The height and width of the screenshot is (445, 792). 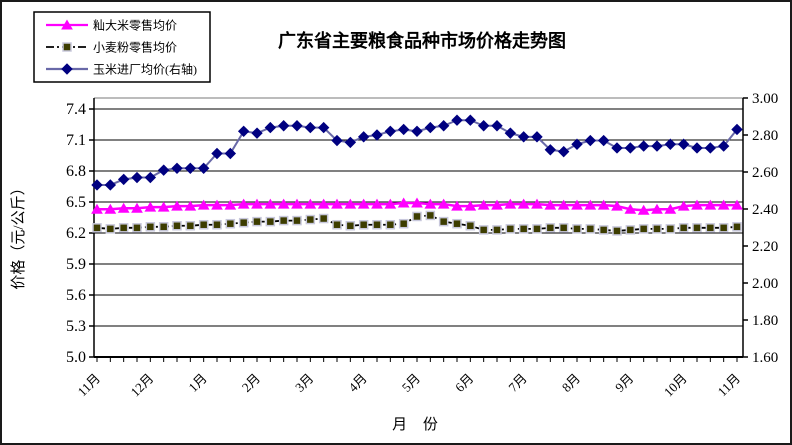 What do you see at coordinates (197, 383) in the screenshot?
I see `x-tick-label: 1月` at bounding box center [197, 383].